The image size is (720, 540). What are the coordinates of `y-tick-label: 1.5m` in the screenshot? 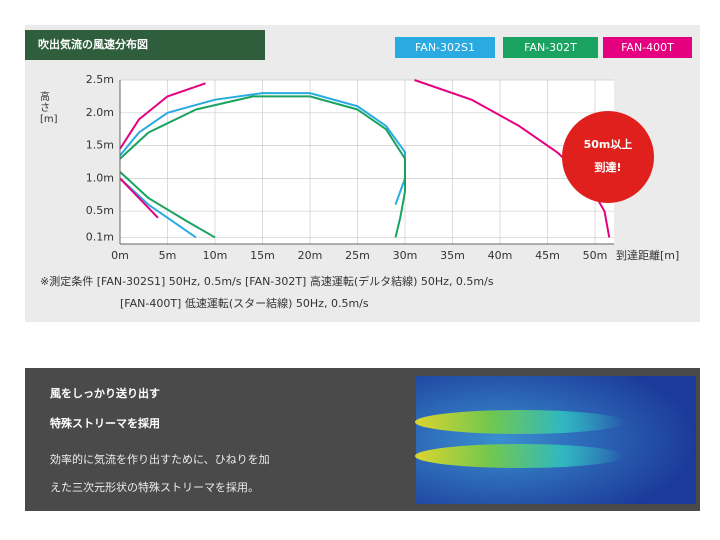 It's located at (100, 145).